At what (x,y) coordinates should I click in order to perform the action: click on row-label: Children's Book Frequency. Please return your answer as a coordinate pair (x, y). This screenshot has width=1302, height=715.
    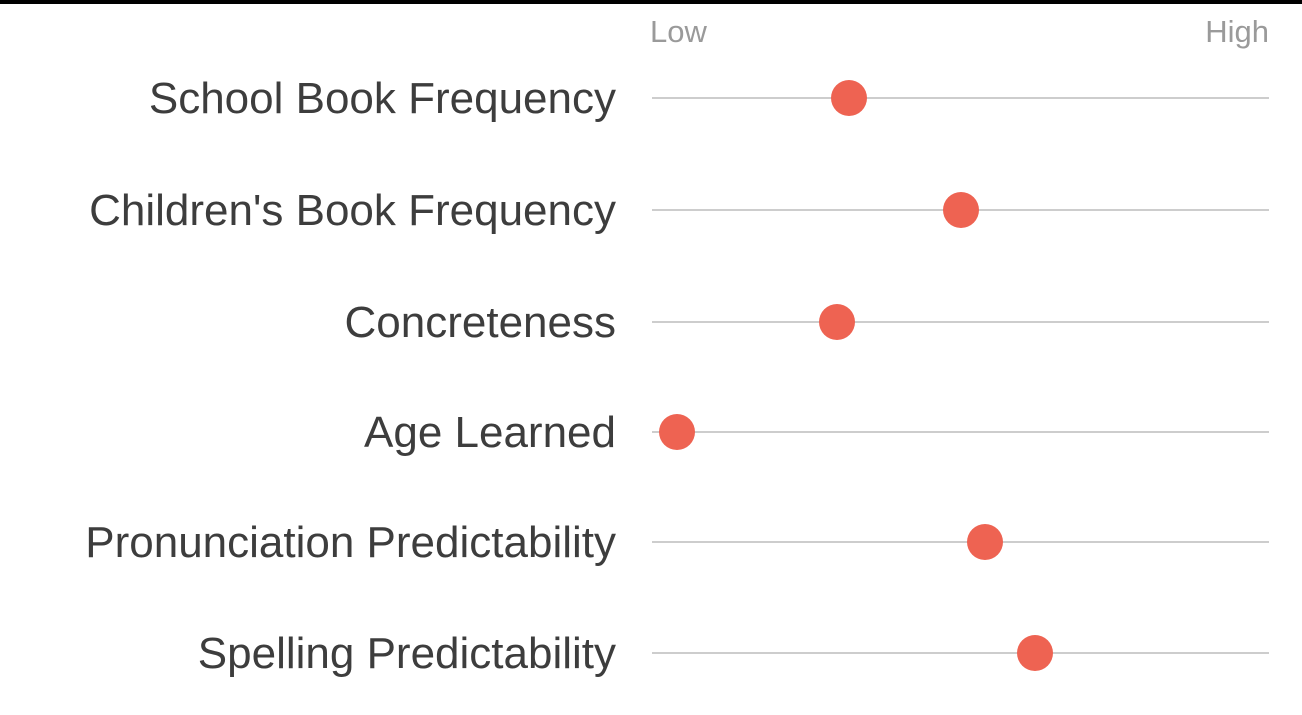
    Looking at the image, I should click on (352, 210).